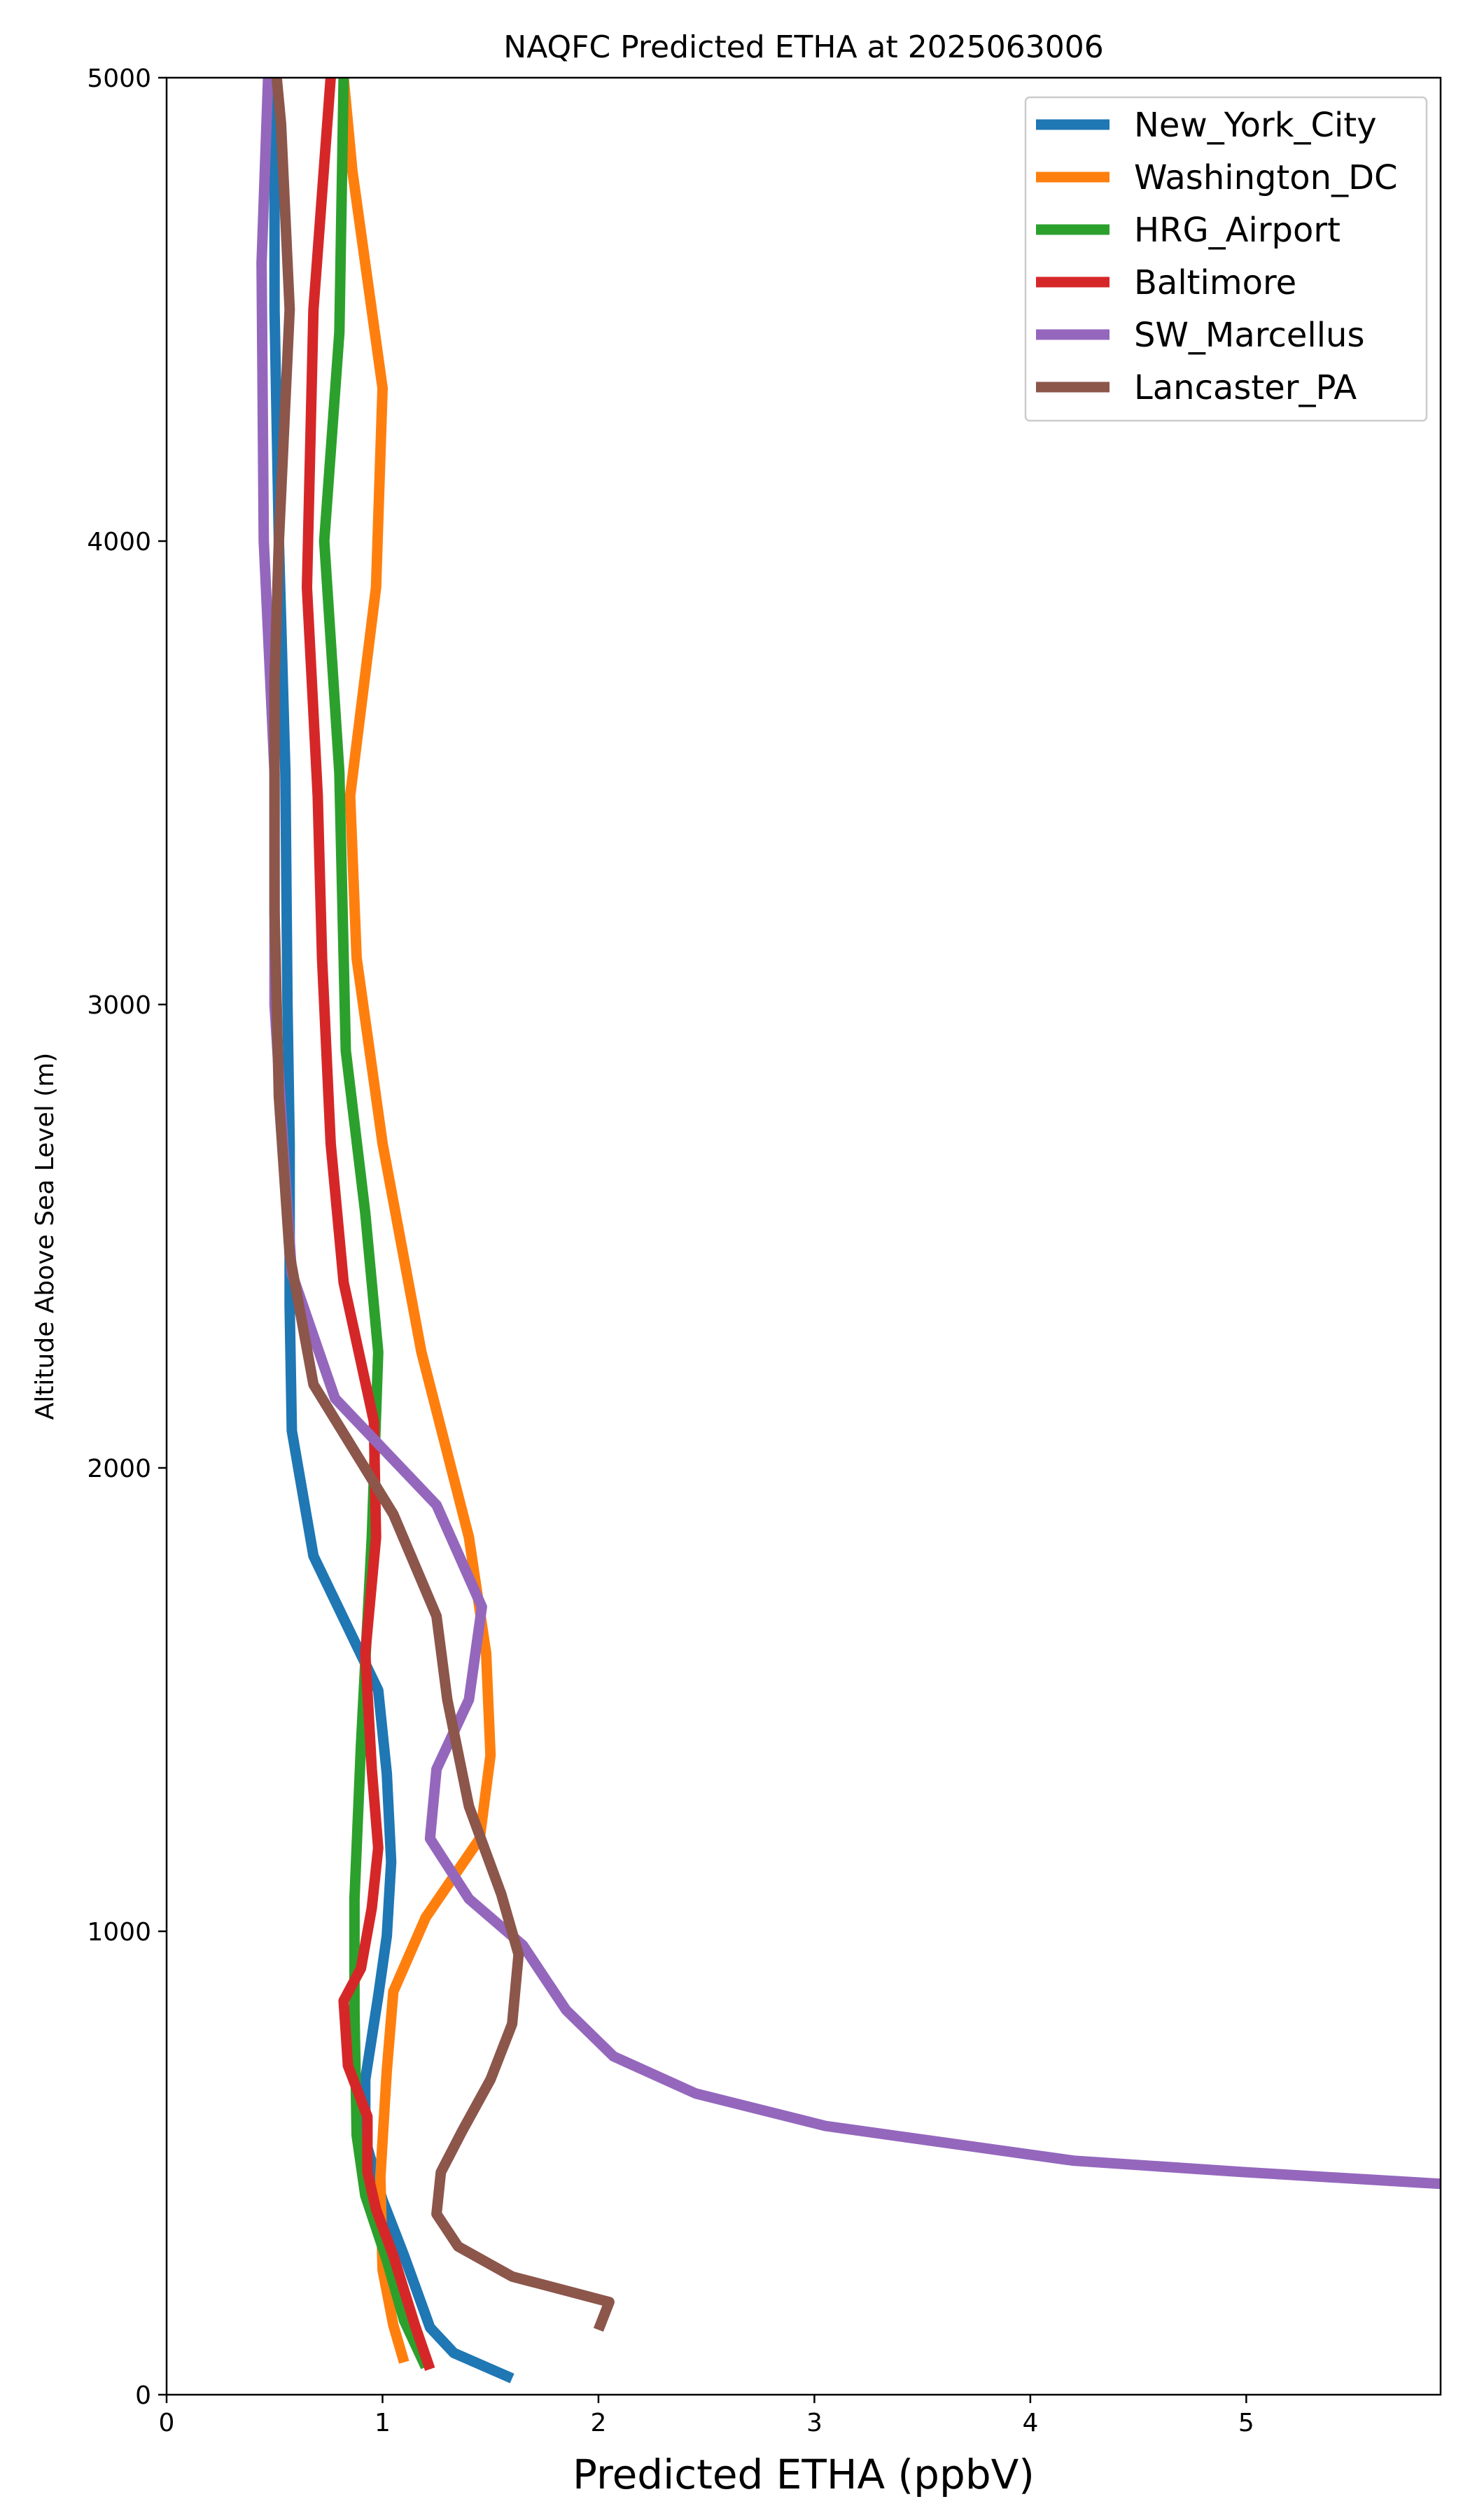  Describe the element at coordinates (1215, 282) in the screenshot. I see `legend-label-baltimore: Baltimore` at that location.